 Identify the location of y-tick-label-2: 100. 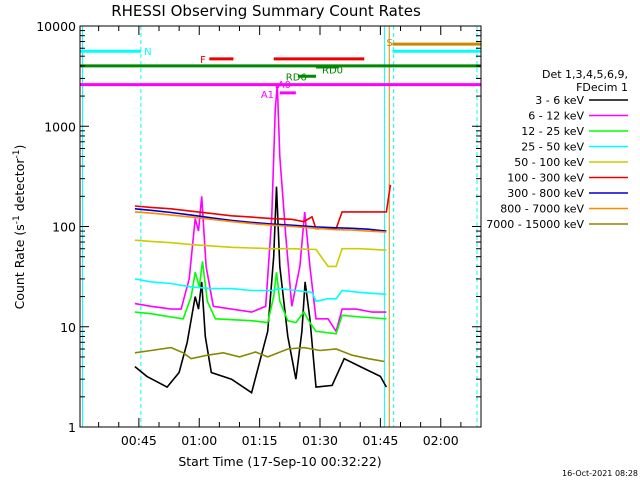
(64, 227).